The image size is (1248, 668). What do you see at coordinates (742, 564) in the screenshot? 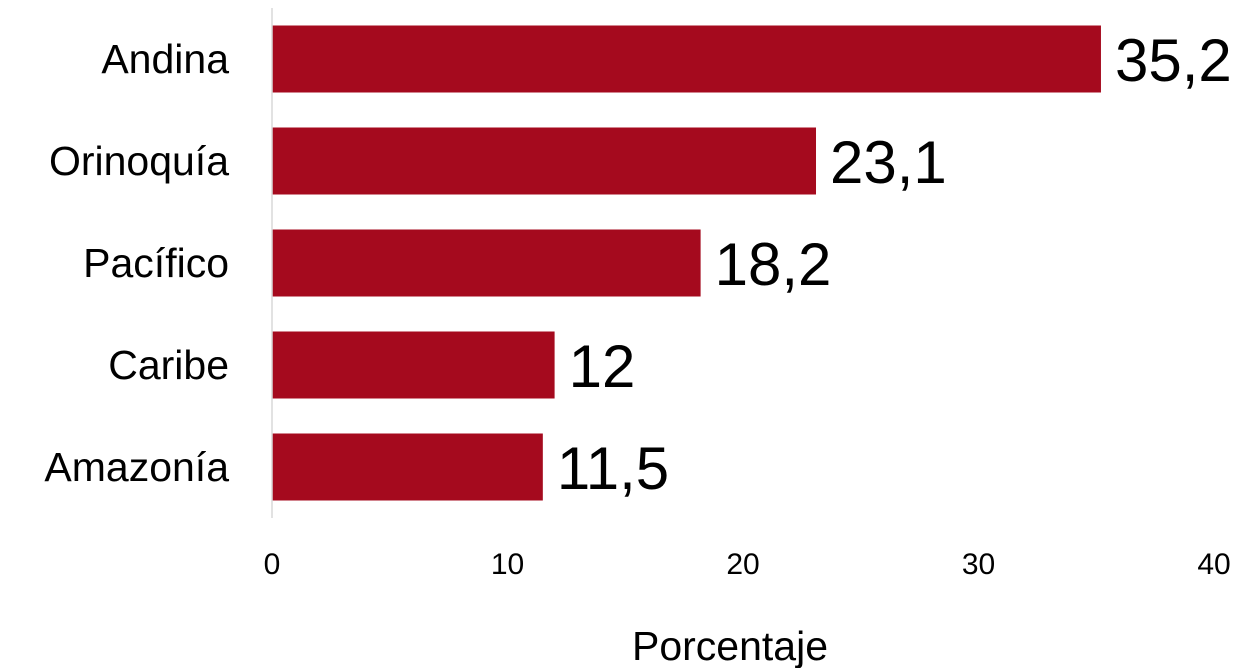
I see `x-tick-label: 20` at bounding box center [742, 564].